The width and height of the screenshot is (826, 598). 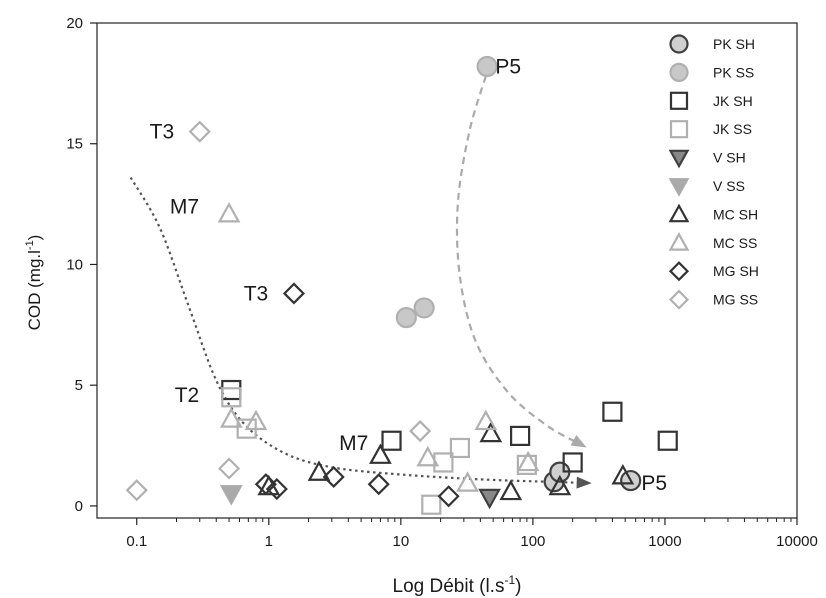 I want to click on x-tick-label: 0.1, so click(x=136, y=541).